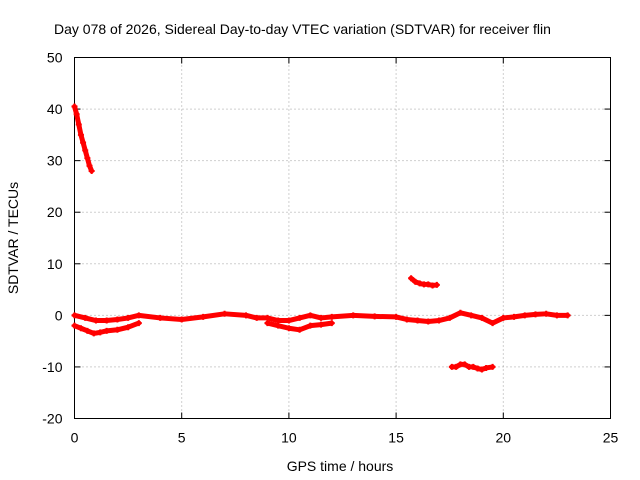 The width and height of the screenshot is (640, 480). What do you see at coordinates (472, 367) in the screenshot?
I see `series-short-arc-negative` at bounding box center [472, 367].